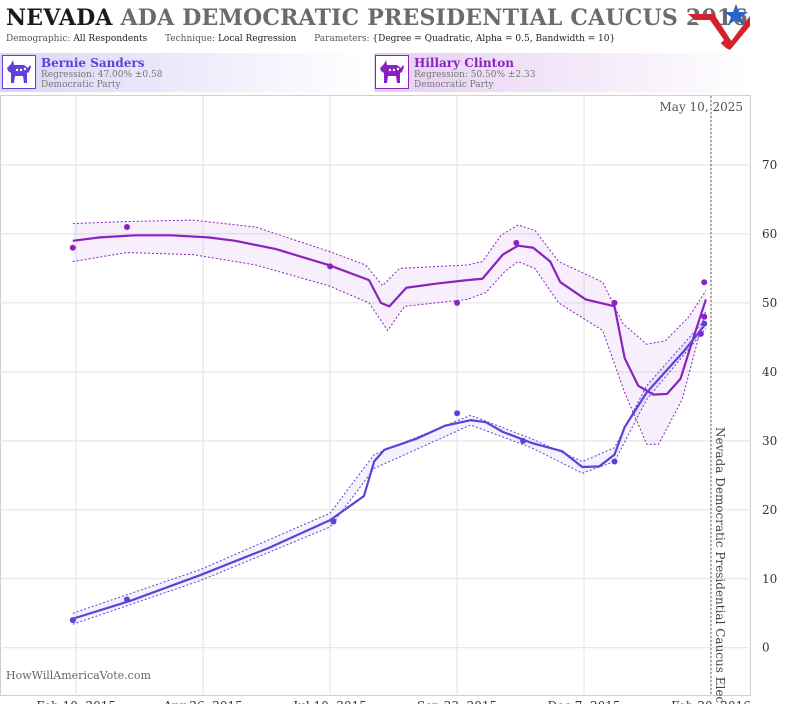  Describe the element at coordinates (93, 63) in the screenshot. I see `candidate-name: Bernie Sanders` at that location.